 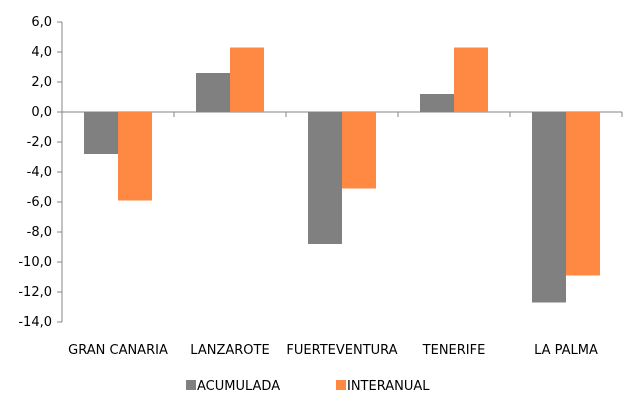 I want to click on legend-label-interanual: INTERANUAL, so click(x=388, y=386).